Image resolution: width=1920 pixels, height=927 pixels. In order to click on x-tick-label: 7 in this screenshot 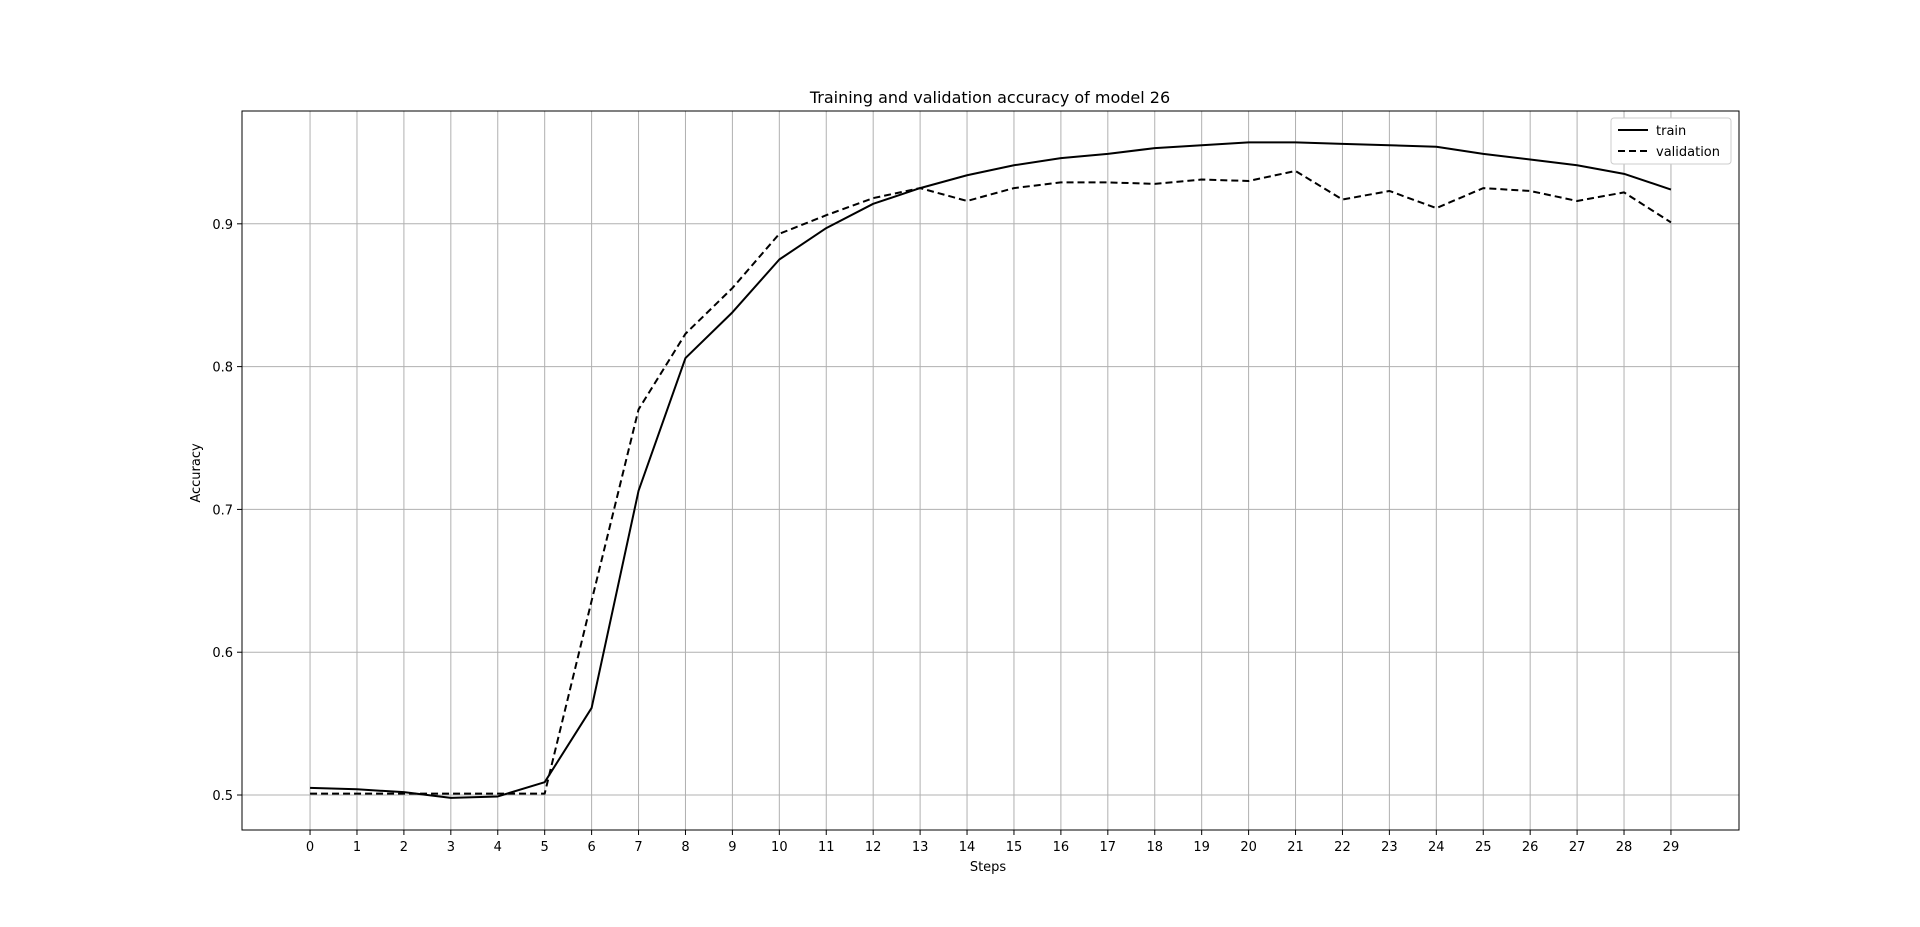, I will do `click(638, 847)`.